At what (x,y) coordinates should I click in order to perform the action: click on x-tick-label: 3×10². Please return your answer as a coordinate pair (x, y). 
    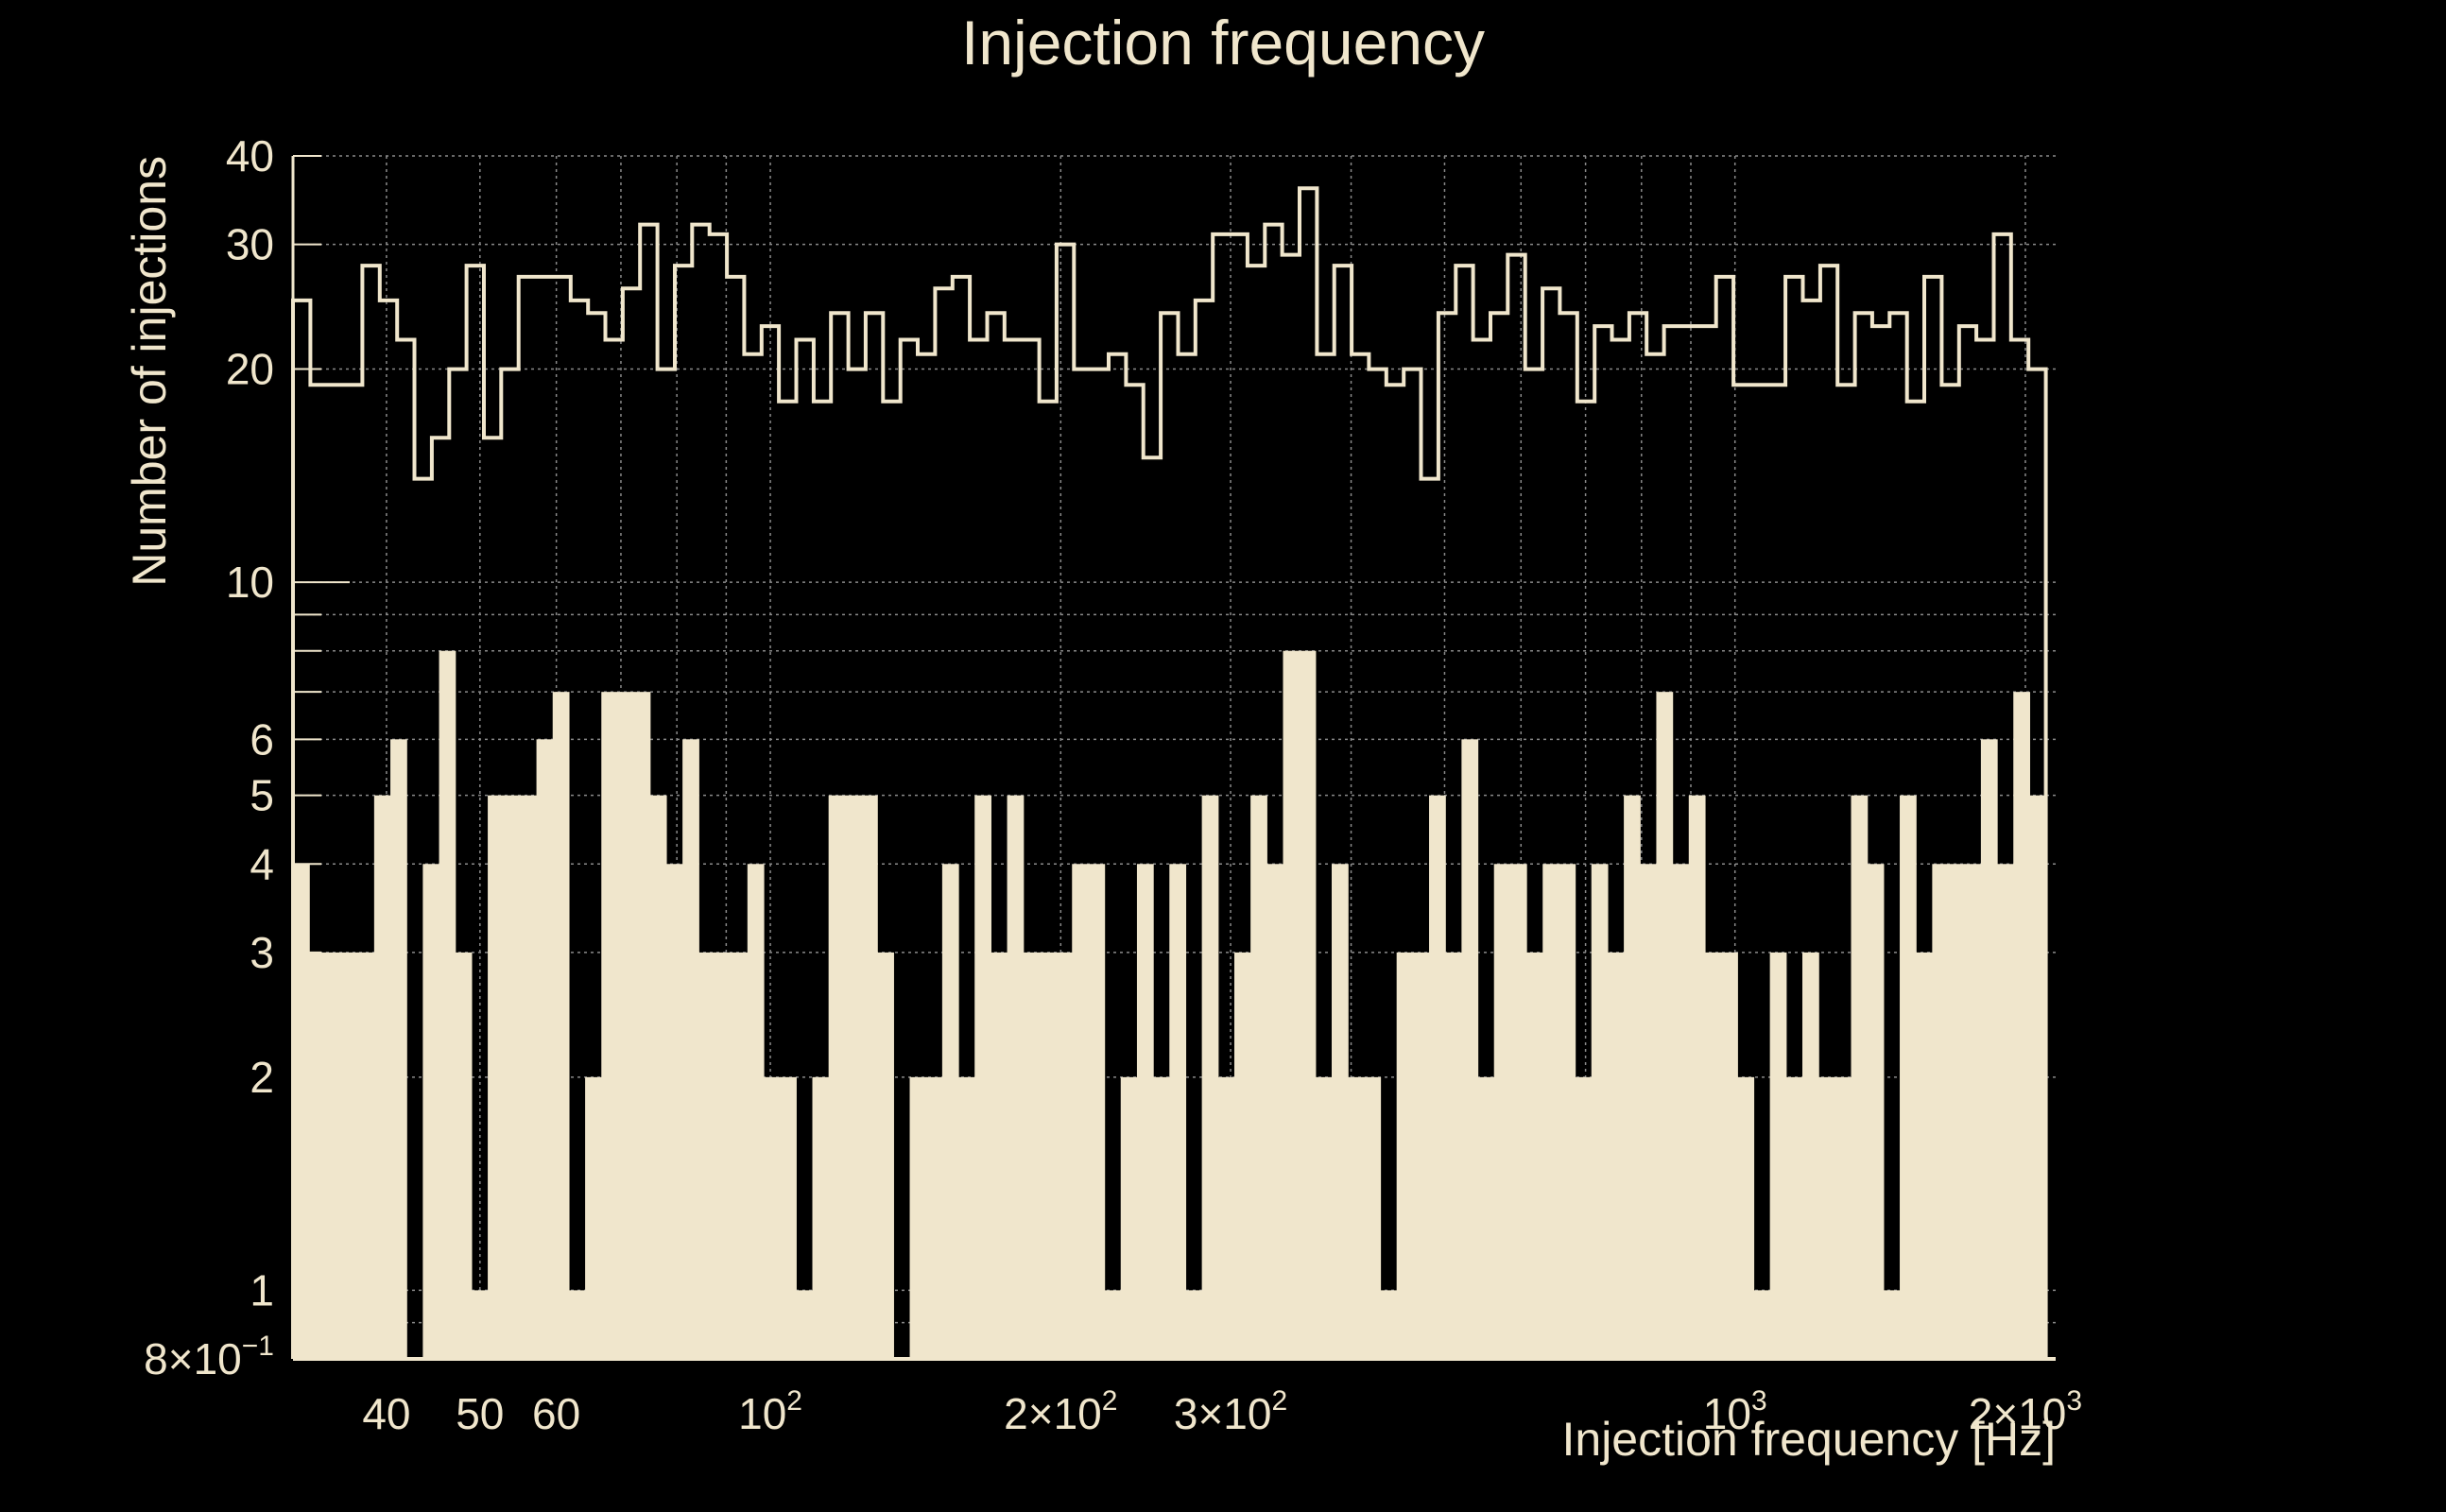
    Looking at the image, I should click on (1230, 1411).